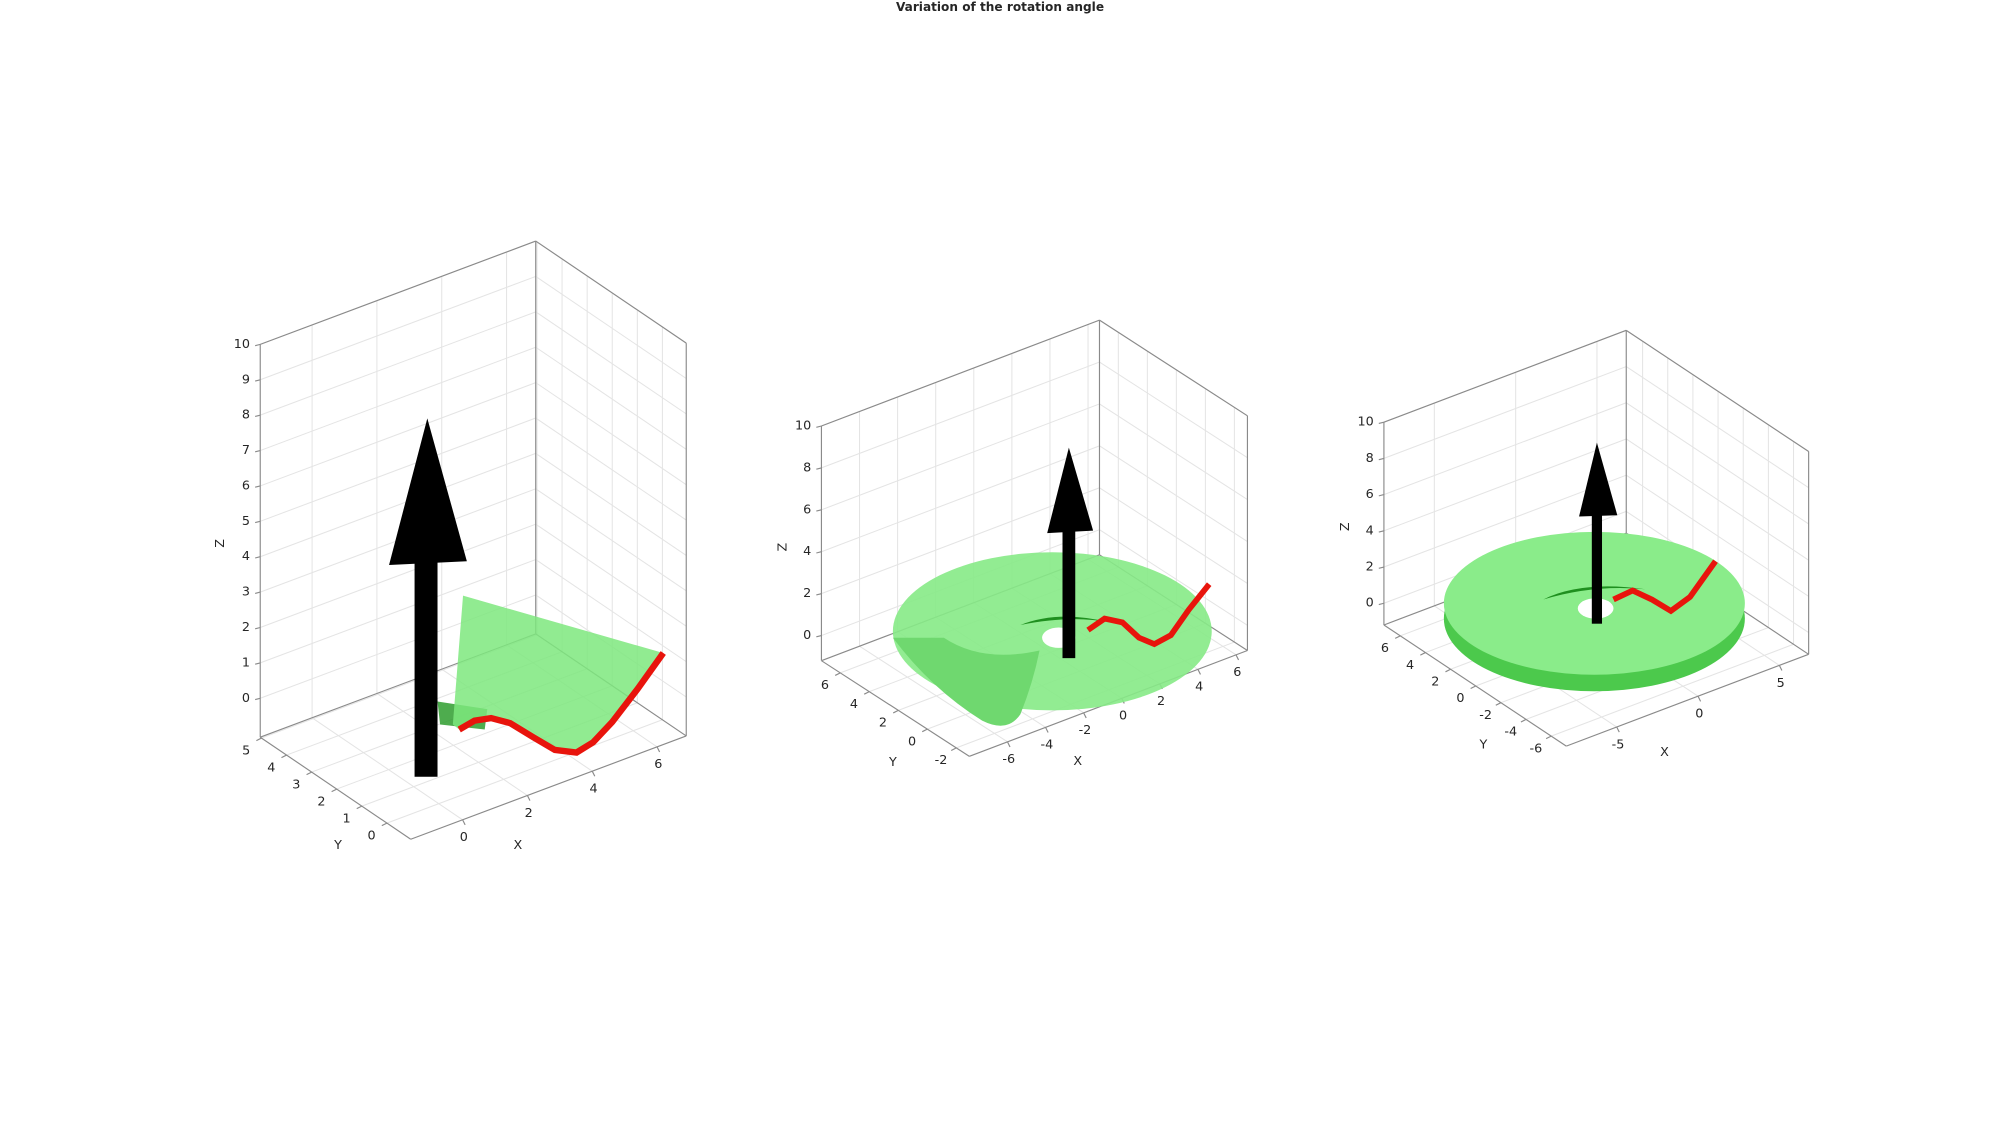  Describe the element at coordinates (658, 764) in the screenshot. I see `x-tick-label: 6` at that location.